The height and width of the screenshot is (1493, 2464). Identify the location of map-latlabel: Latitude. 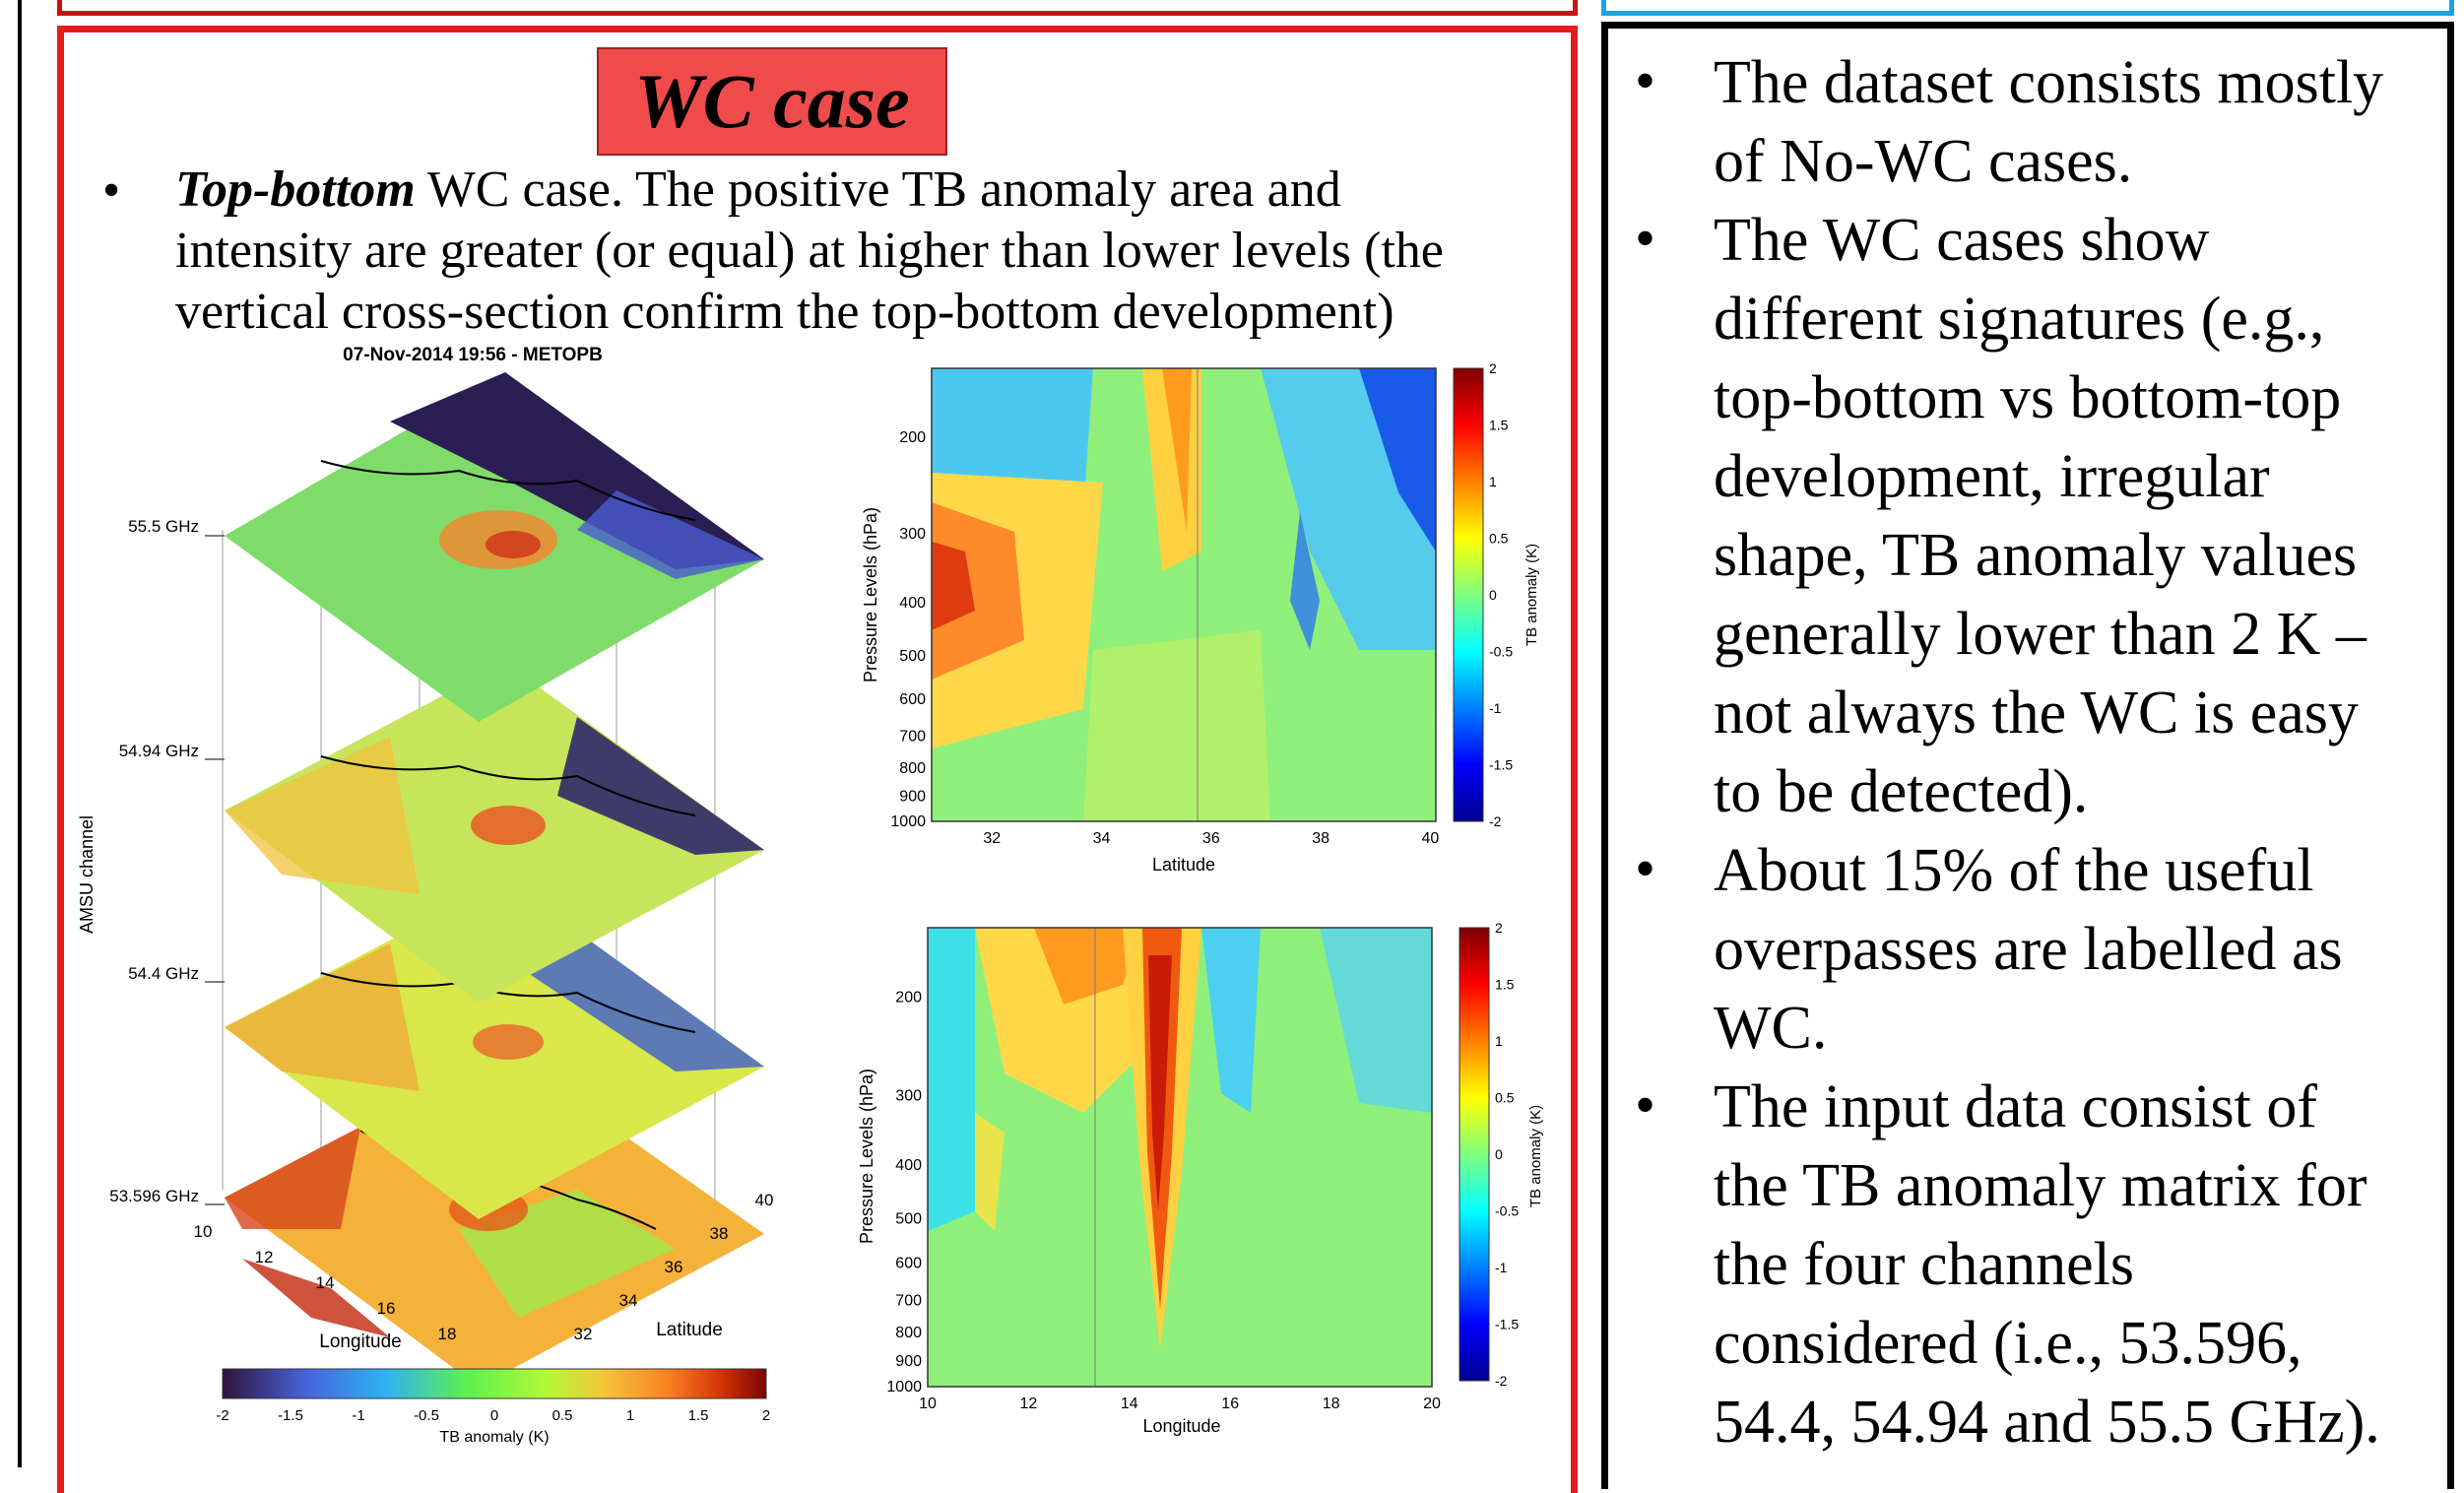
(689, 1330).